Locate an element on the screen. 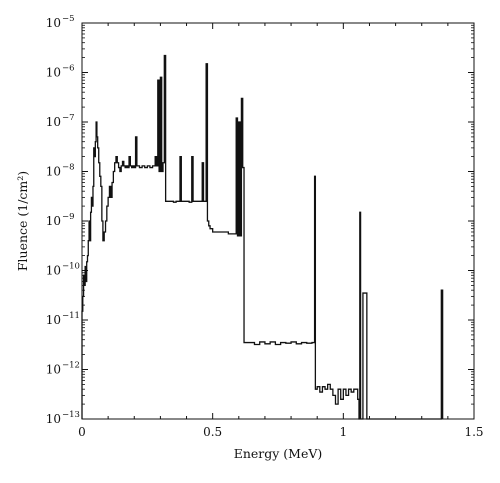 This screenshot has height=483, width=500. y-tick-exponent: −11 is located at coordinates (71, 316).